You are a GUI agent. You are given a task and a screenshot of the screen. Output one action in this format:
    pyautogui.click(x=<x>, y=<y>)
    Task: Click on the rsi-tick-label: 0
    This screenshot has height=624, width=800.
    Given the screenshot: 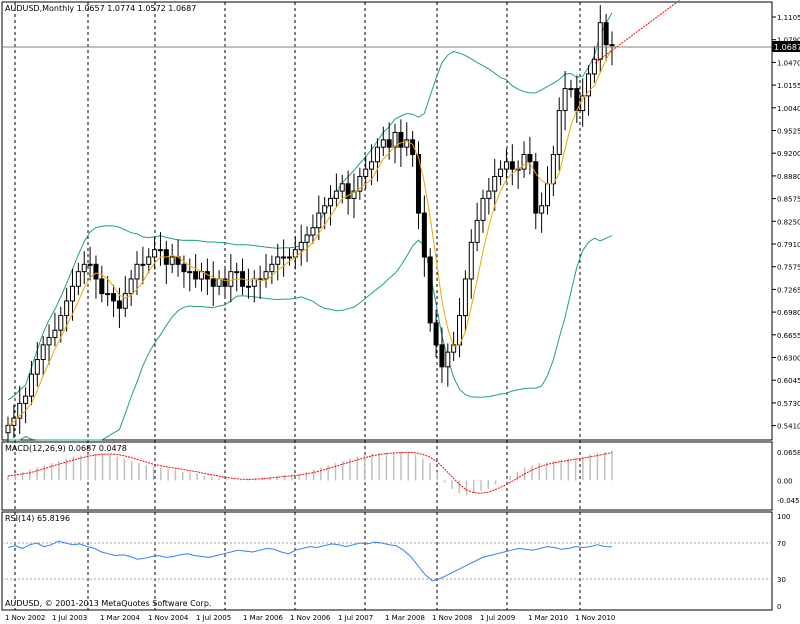 What is the action you would take?
    pyautogui.click(x=779, y=607)
    